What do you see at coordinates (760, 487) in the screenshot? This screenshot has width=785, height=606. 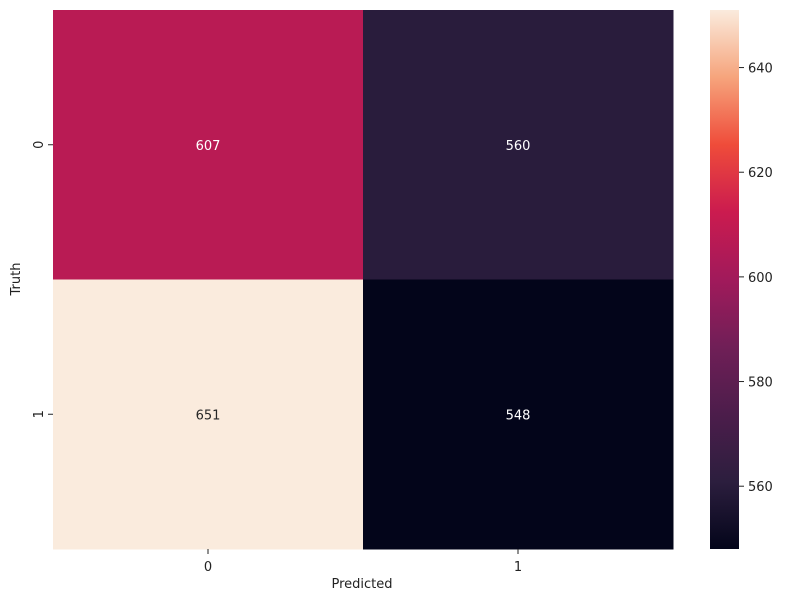 I see `colorbar-tick-label: 560` at bounding box center [760, 487].